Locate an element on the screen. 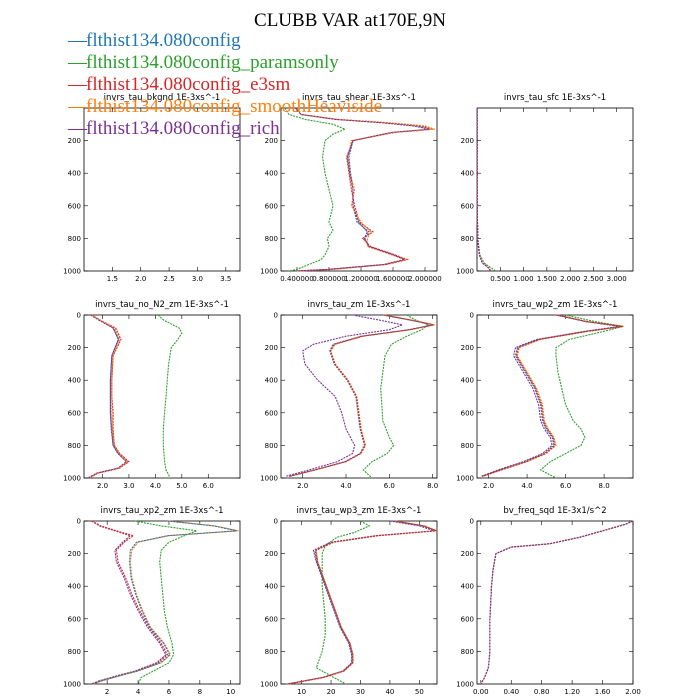 The width and height of the screenshot is (700, 700). legend-item: —flthist134.080config_e3sm is located at coordinates (225, 85).